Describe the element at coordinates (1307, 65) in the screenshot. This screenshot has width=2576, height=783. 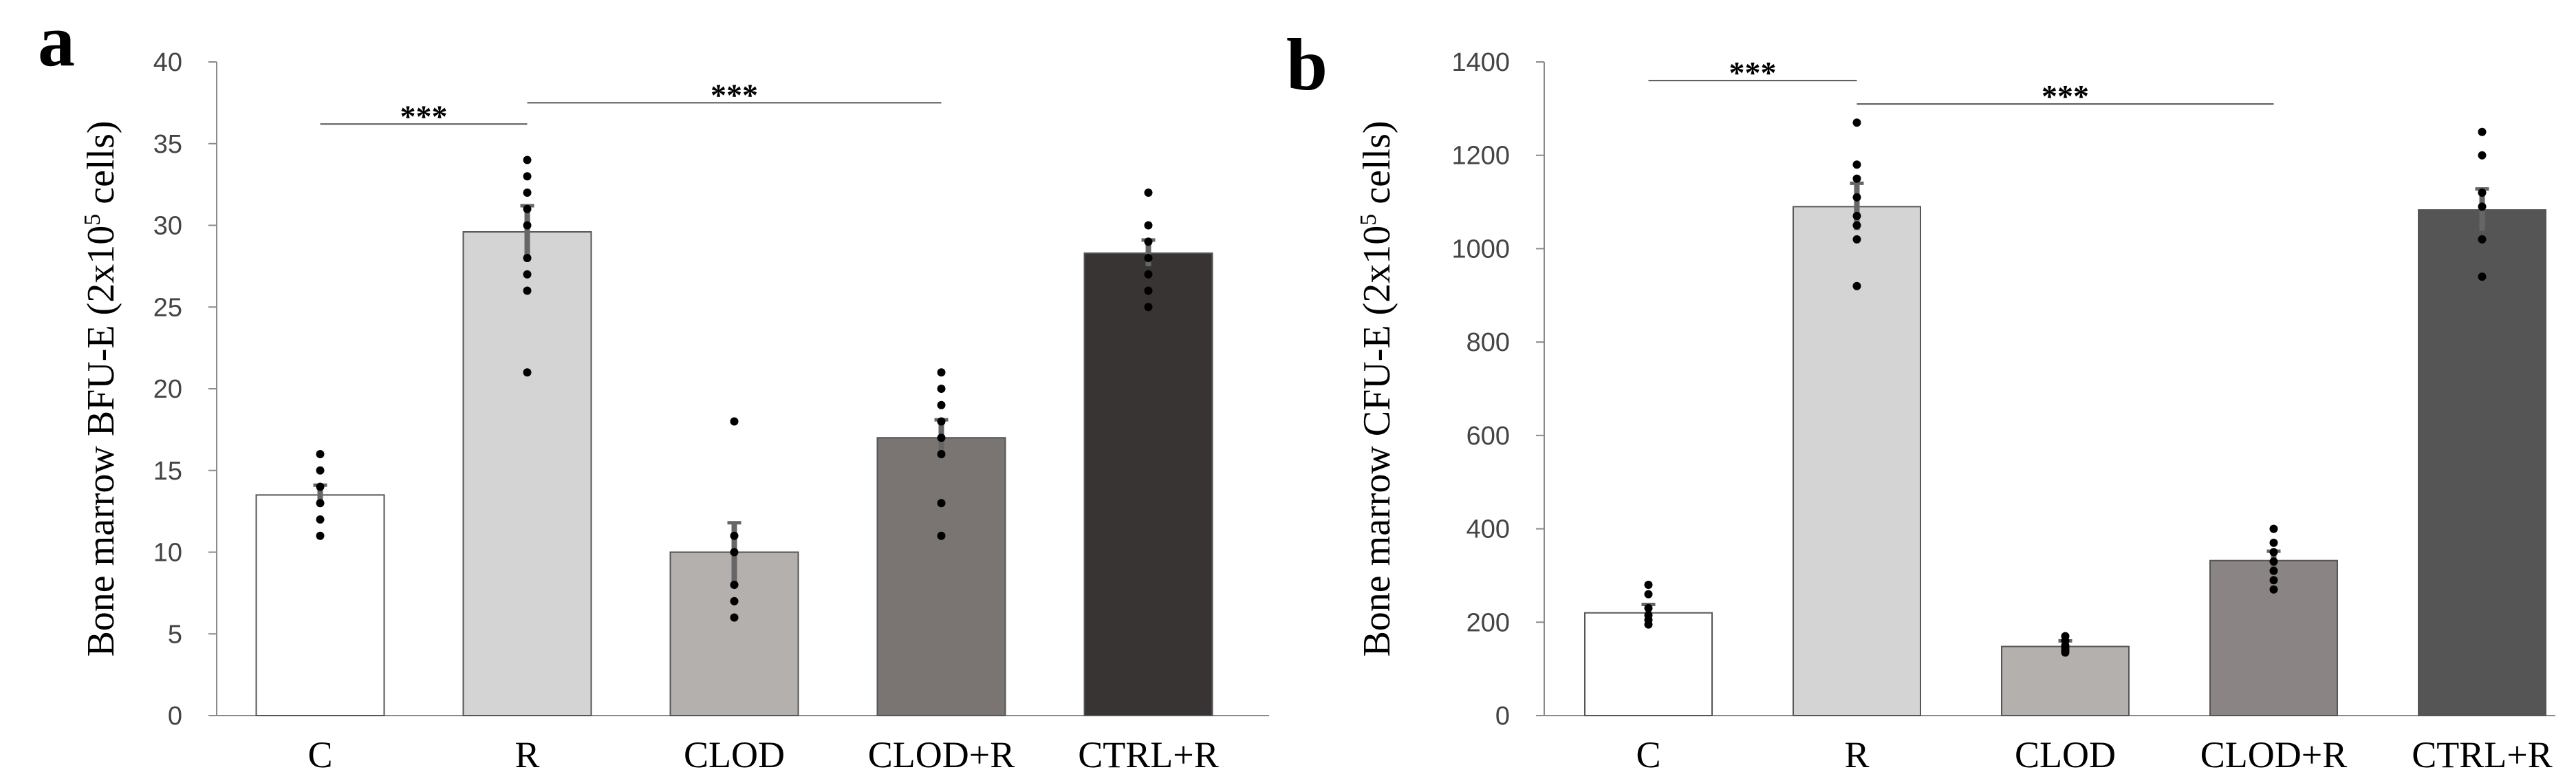
I see `panel-label: b` at that location.